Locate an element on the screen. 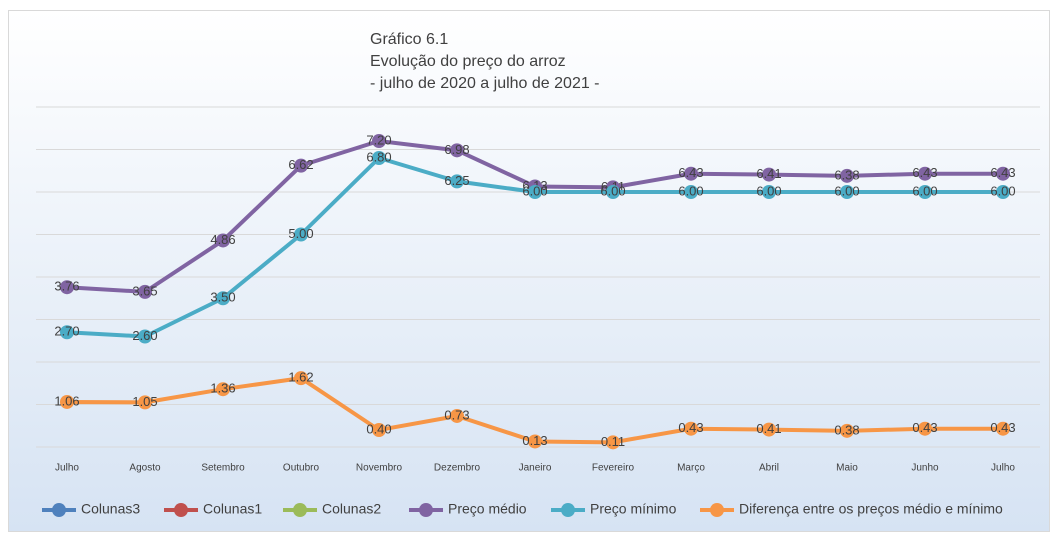 This screenshot has width=1056, height=535. x-tick-label: Abril is located at coordinates (769, 468).